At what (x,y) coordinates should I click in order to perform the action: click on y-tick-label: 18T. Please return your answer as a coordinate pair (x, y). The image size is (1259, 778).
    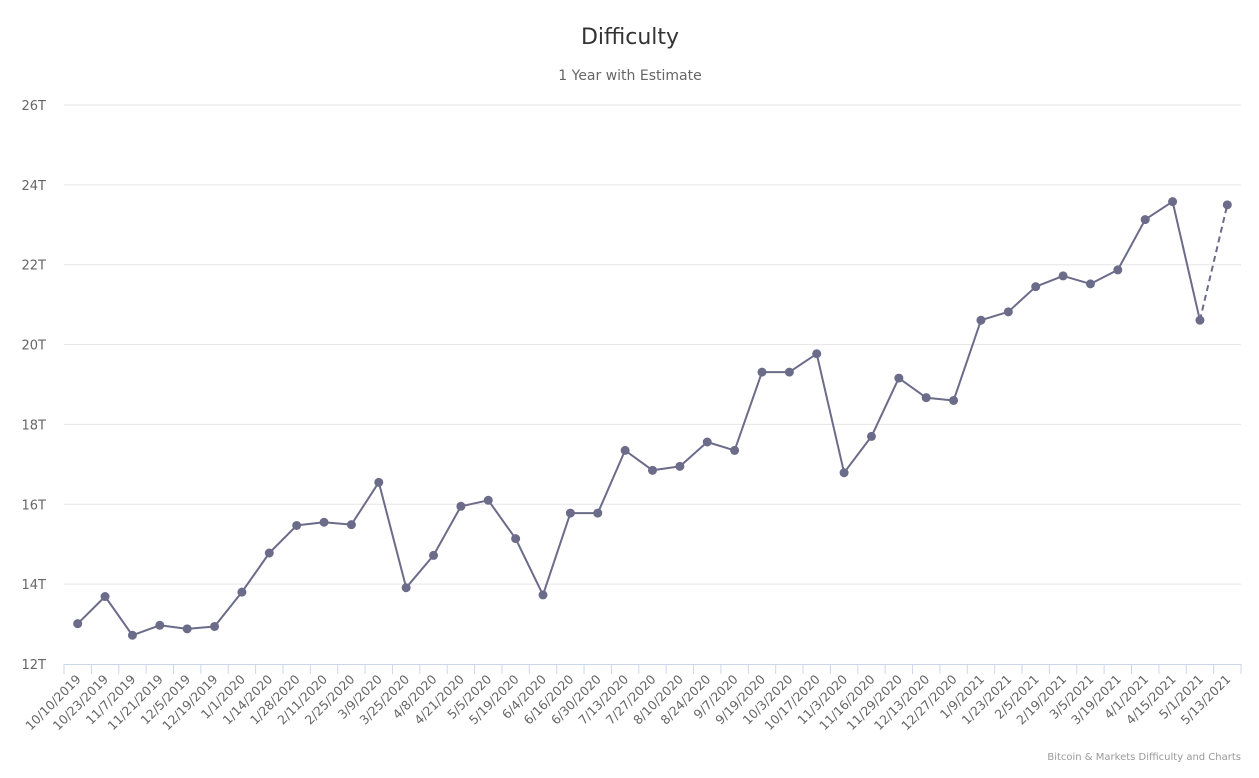
    Looking at the image, I should click on (34, 425).